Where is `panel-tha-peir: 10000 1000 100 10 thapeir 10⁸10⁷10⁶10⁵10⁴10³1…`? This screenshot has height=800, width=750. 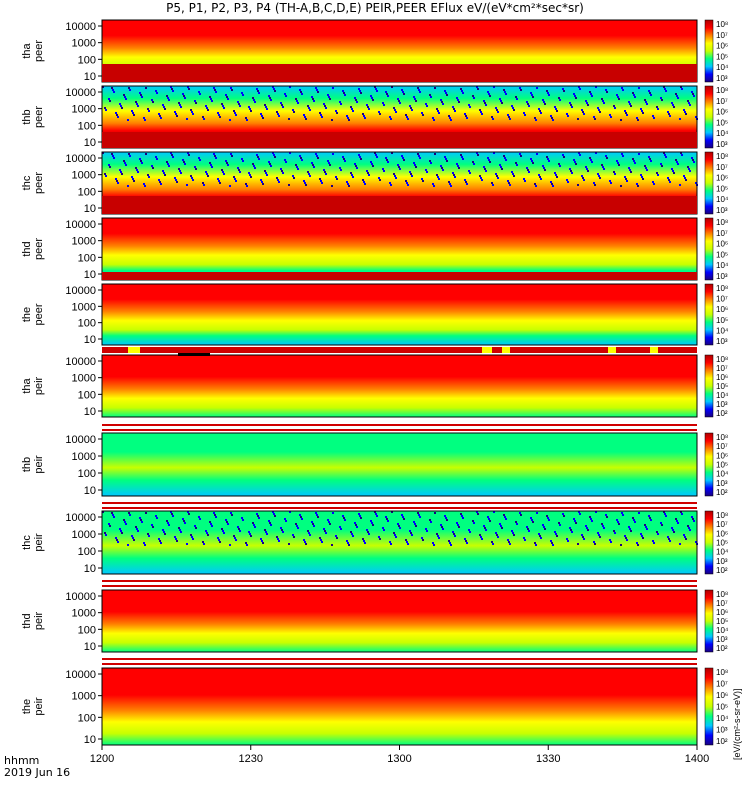 panel-tha-peir: 10000 1000 100 10 thapeir 10⁸10⁷10⁶10⁵10⁴10³1… is located at coordinates (375, 386).